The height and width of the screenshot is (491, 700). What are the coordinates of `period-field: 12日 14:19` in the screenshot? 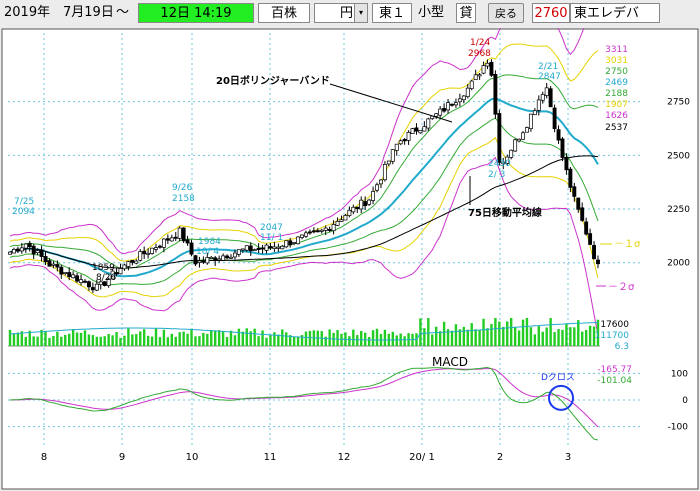 It's located at (196, 13).